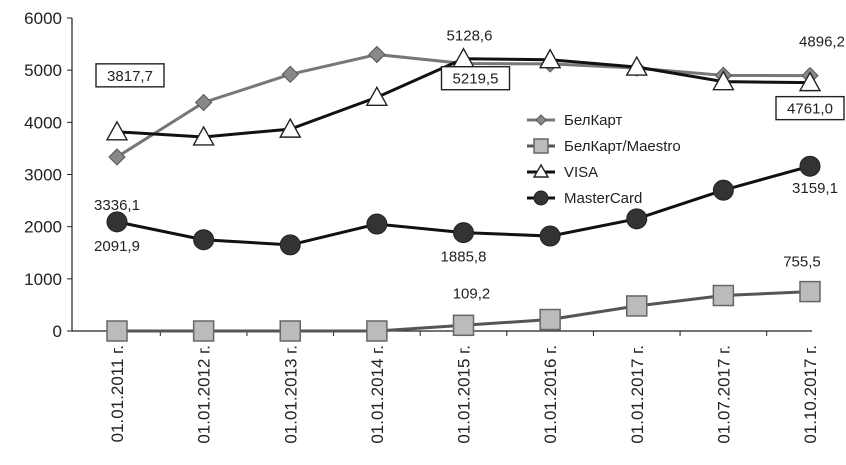  I want to click on data-label: 2091,9, so click(117, 246).